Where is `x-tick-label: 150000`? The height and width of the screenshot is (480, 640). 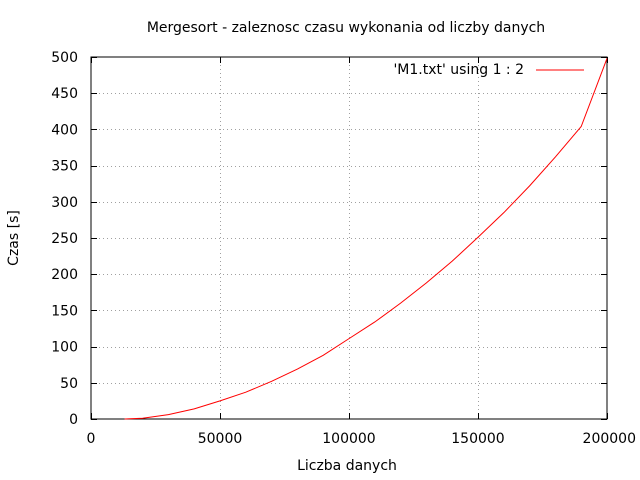 x-tick-label: 150000 is located at coordinates (477, 439).